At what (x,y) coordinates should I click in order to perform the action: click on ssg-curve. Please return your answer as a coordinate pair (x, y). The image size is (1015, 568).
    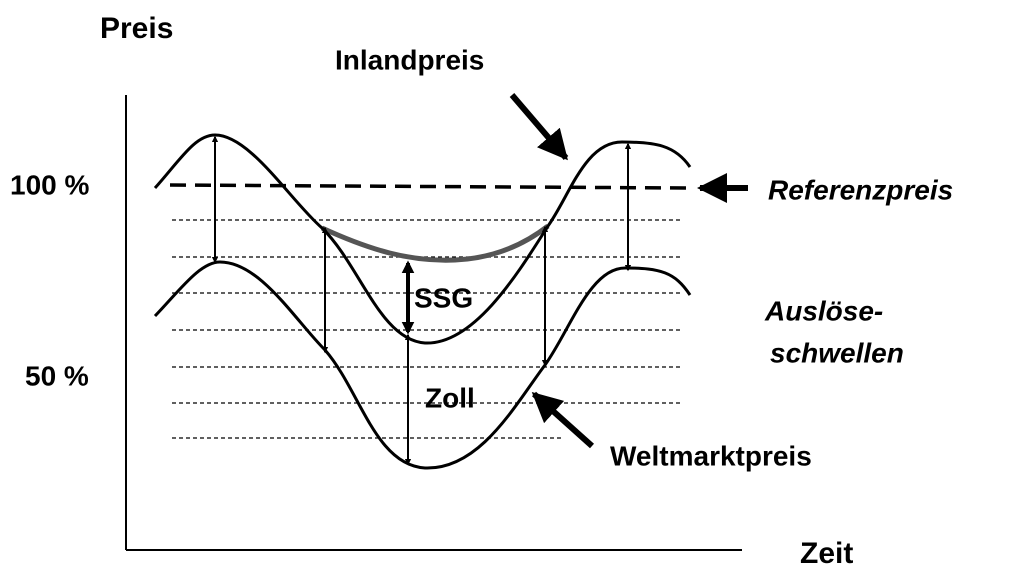
    Looking at the image, I should click on (435, 243).